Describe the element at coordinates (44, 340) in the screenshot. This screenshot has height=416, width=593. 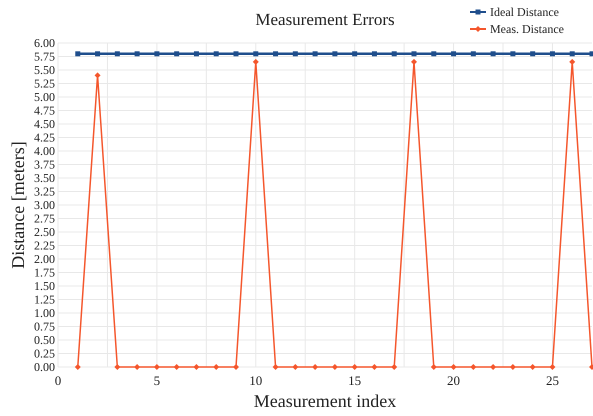
I see `y-tick-label: 0.50` at that location.